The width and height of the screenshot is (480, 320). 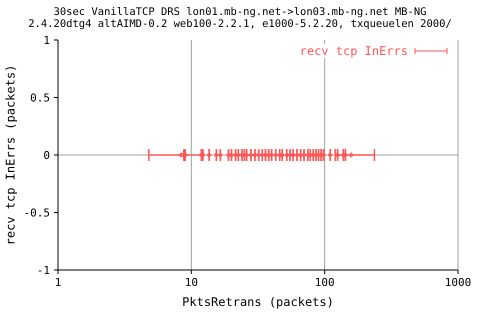 What do you see at coordinates (258, 302) in the screenshot?
I see `x-axis-title: PktsRetrans (packets)` at bounding box center [258, 302].